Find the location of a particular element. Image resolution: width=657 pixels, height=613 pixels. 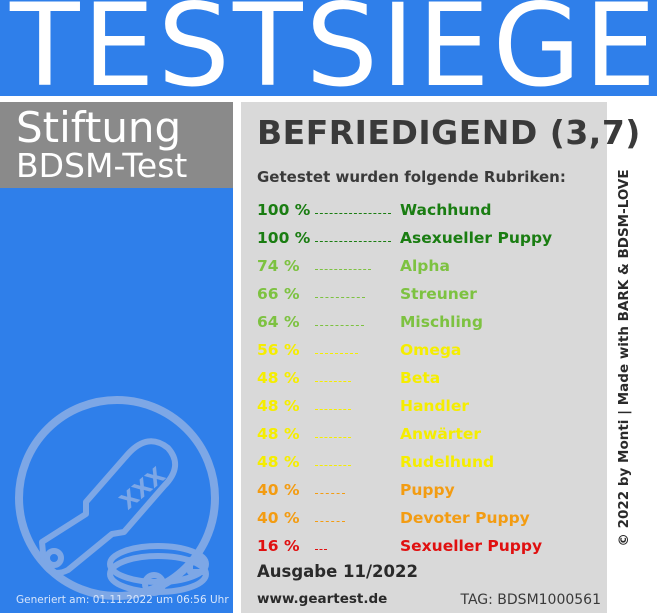

rubric-category: Mischling is located at coordinates (441, 322).